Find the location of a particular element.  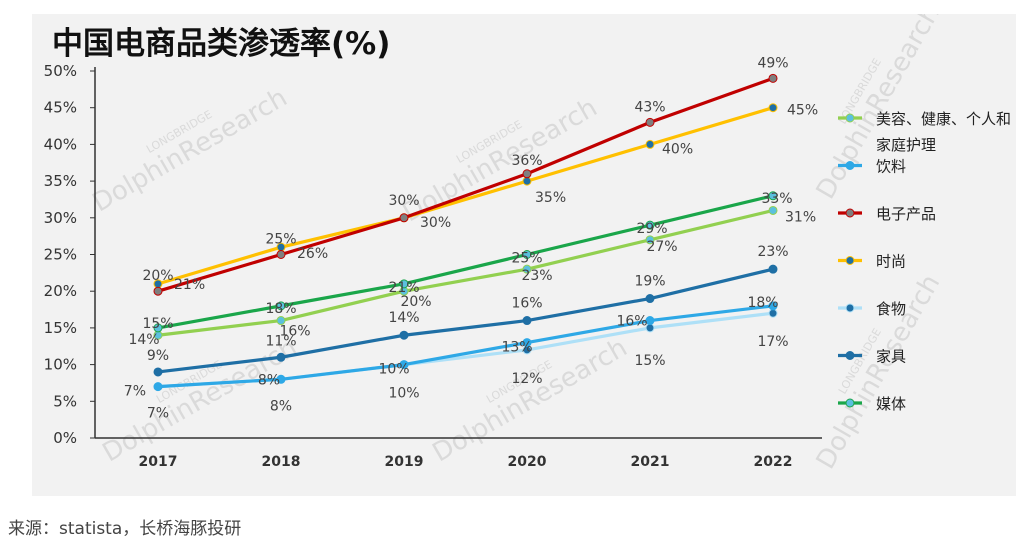

data-label: 33% is located at coordinates (776, 199).